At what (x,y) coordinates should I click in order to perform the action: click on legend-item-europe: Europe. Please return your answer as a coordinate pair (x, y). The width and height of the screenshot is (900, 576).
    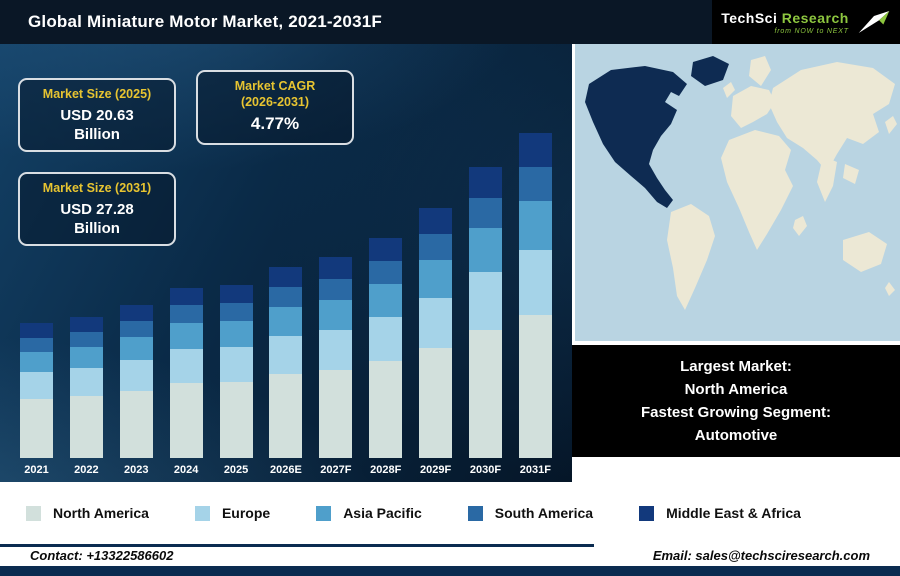
    Looking at the image, I should click on (232, 513).